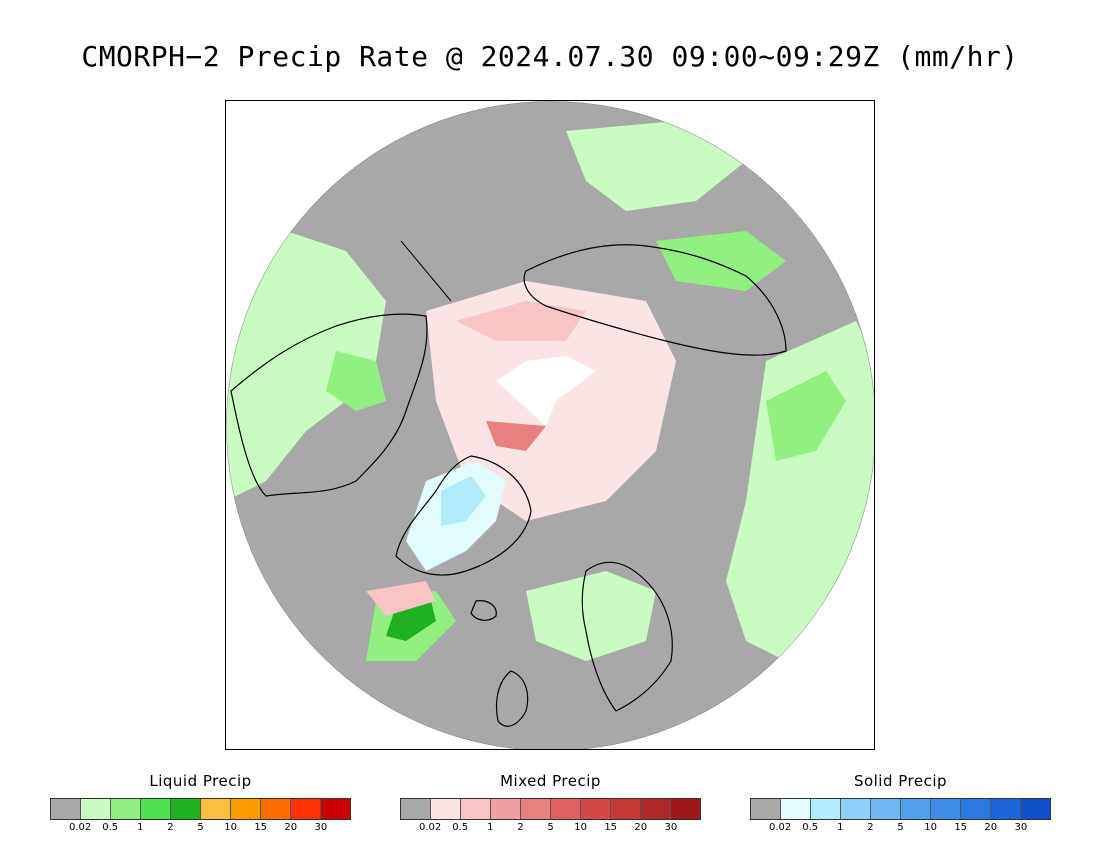 Image resolution: width=1100 pixels, height=850 pixels. Describe the element at coordinates (426, 271) in the screenshot. I see `date-line` at that location.